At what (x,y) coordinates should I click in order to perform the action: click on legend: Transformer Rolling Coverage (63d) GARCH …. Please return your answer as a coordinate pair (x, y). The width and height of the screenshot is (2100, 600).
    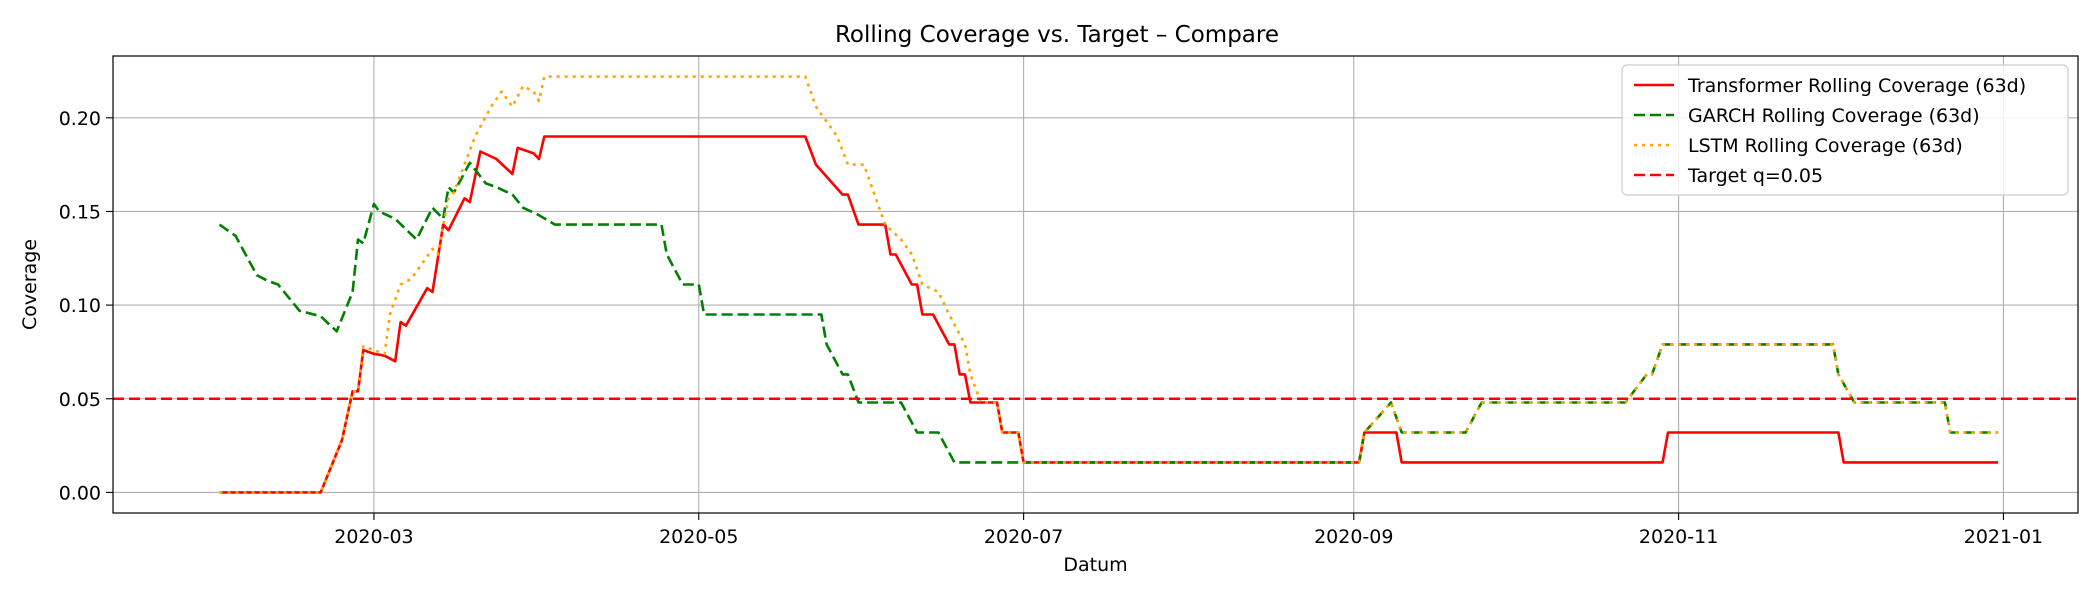
    Looking at the image, I should click on (1845, 130).